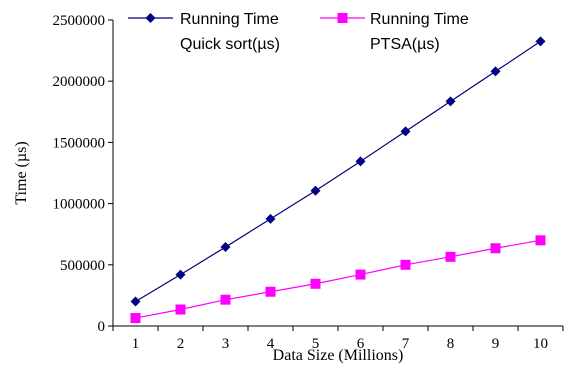  I want to click on legend-item-quicksort: Running Time Quick sort(µs), so click(204, 32).